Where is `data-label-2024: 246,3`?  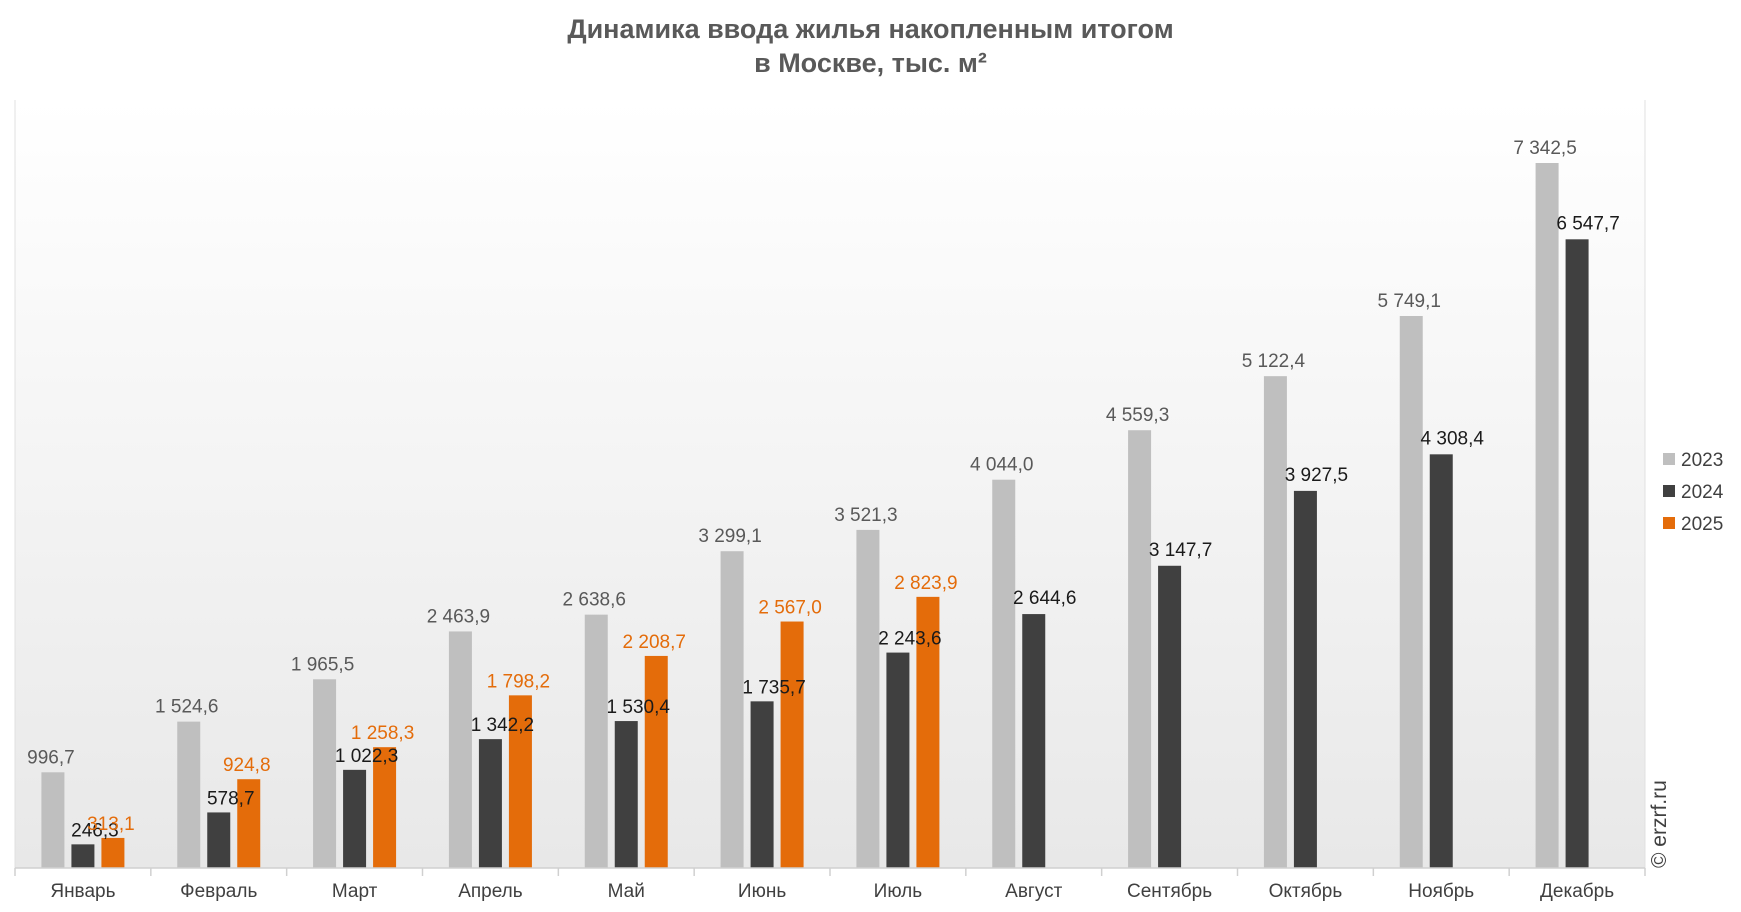 data-label-2024: 246,3 is located at coordinates (95, 830).